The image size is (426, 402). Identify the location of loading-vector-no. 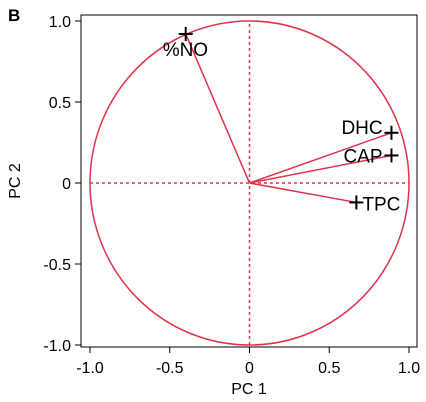
(218, 108).